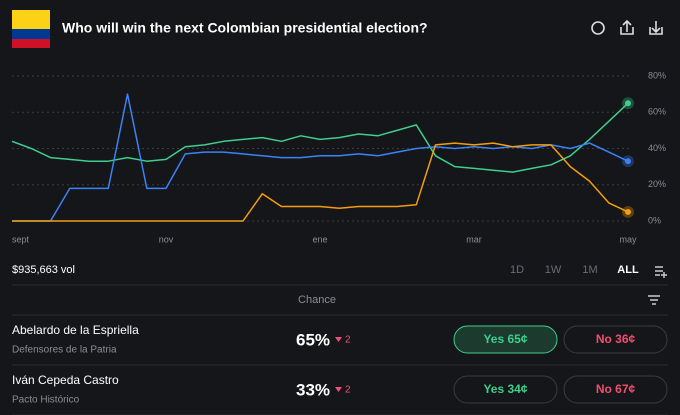  I want to click on timeframe-button: 1M, so click(589, 270).